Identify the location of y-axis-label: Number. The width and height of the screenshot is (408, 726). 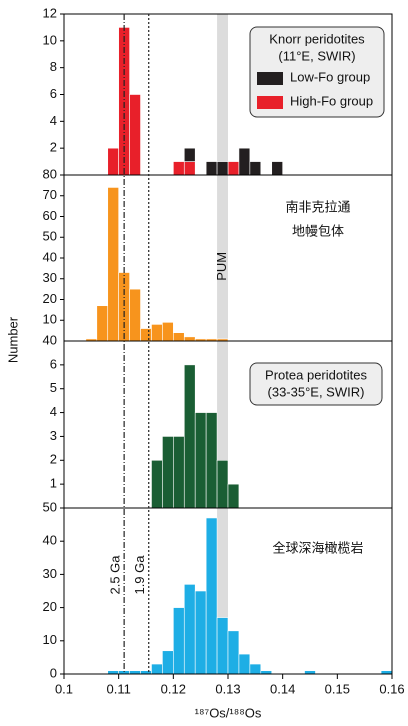
(12, 339).